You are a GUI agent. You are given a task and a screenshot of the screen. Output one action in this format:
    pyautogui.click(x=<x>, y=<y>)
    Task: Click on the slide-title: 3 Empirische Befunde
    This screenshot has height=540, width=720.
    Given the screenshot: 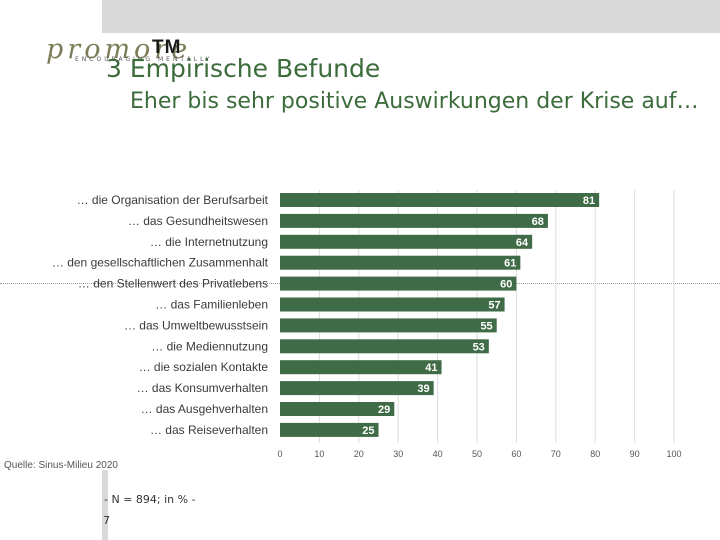 What is the action you would take?
    pyautogui.click(x=243, y=68)
    